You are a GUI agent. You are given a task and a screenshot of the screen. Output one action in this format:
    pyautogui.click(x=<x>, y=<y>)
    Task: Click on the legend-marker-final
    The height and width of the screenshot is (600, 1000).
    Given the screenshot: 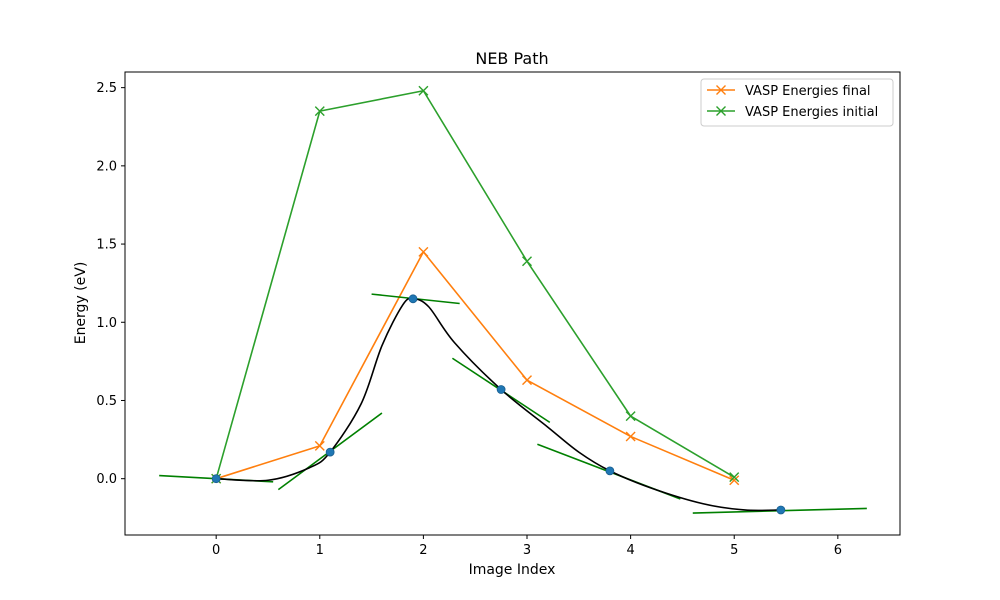 What is the action you would take?
    pyautogui.click(x=721, y=90)
    